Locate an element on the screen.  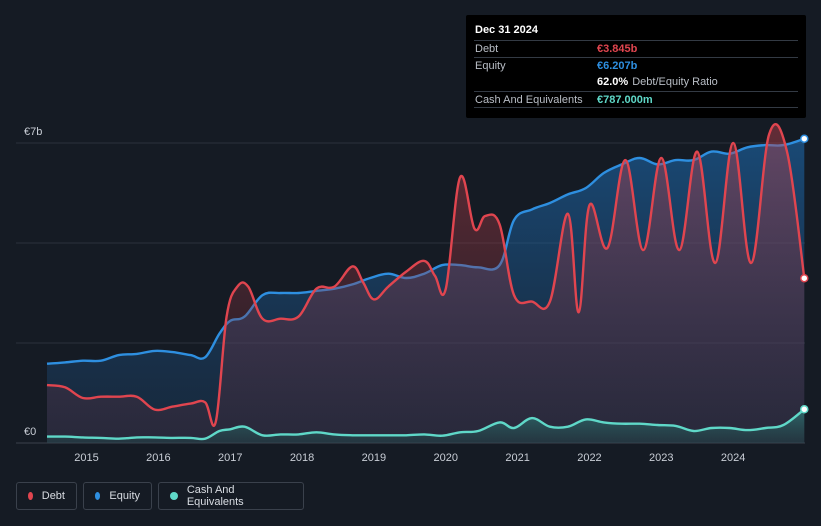
y-tick-label: €0 is located at coordinates (30, 432).